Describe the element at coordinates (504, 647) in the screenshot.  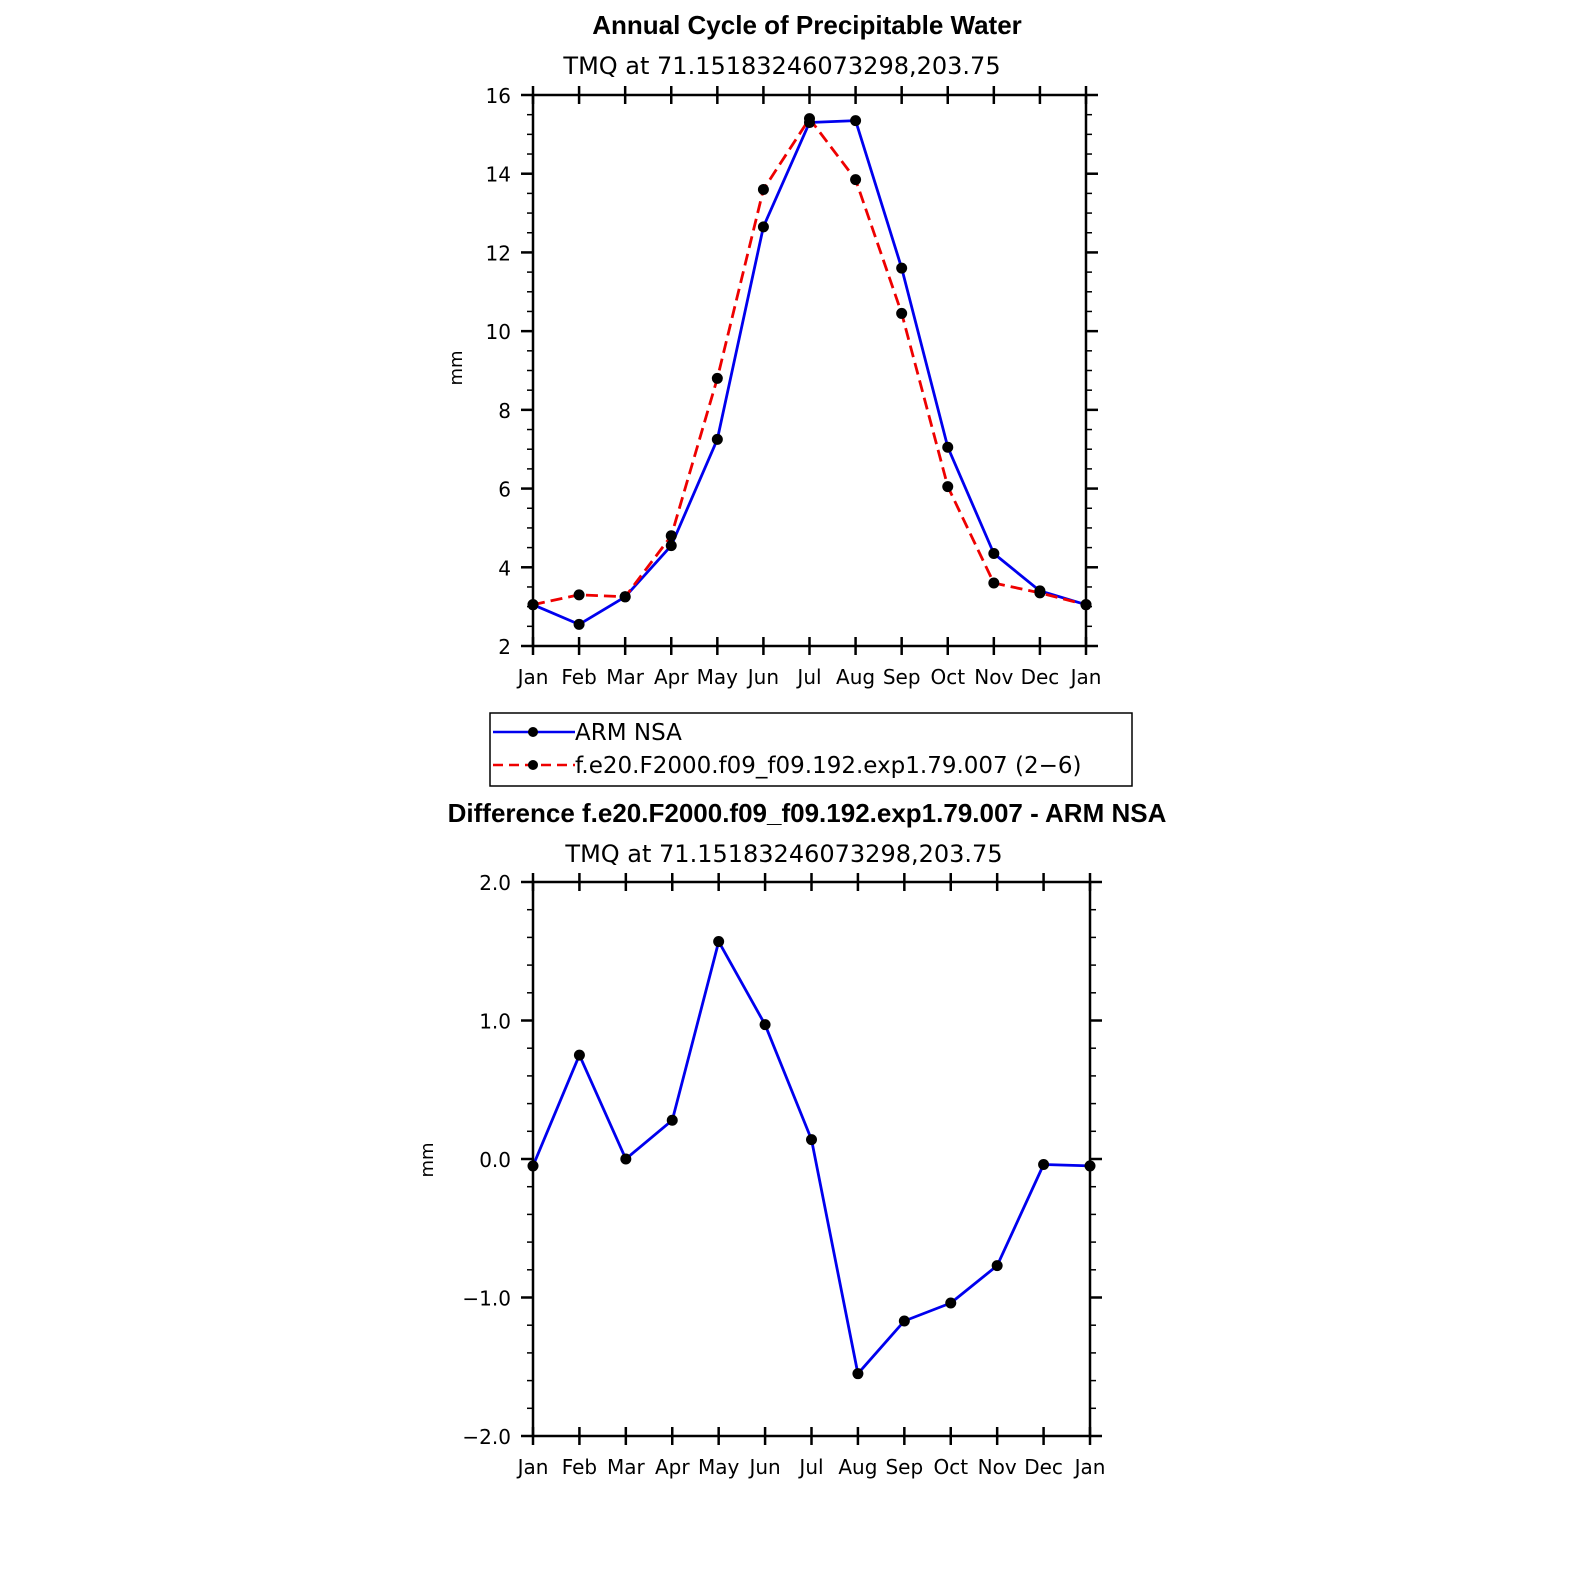
I see `y-tick-label: 2` at that location.